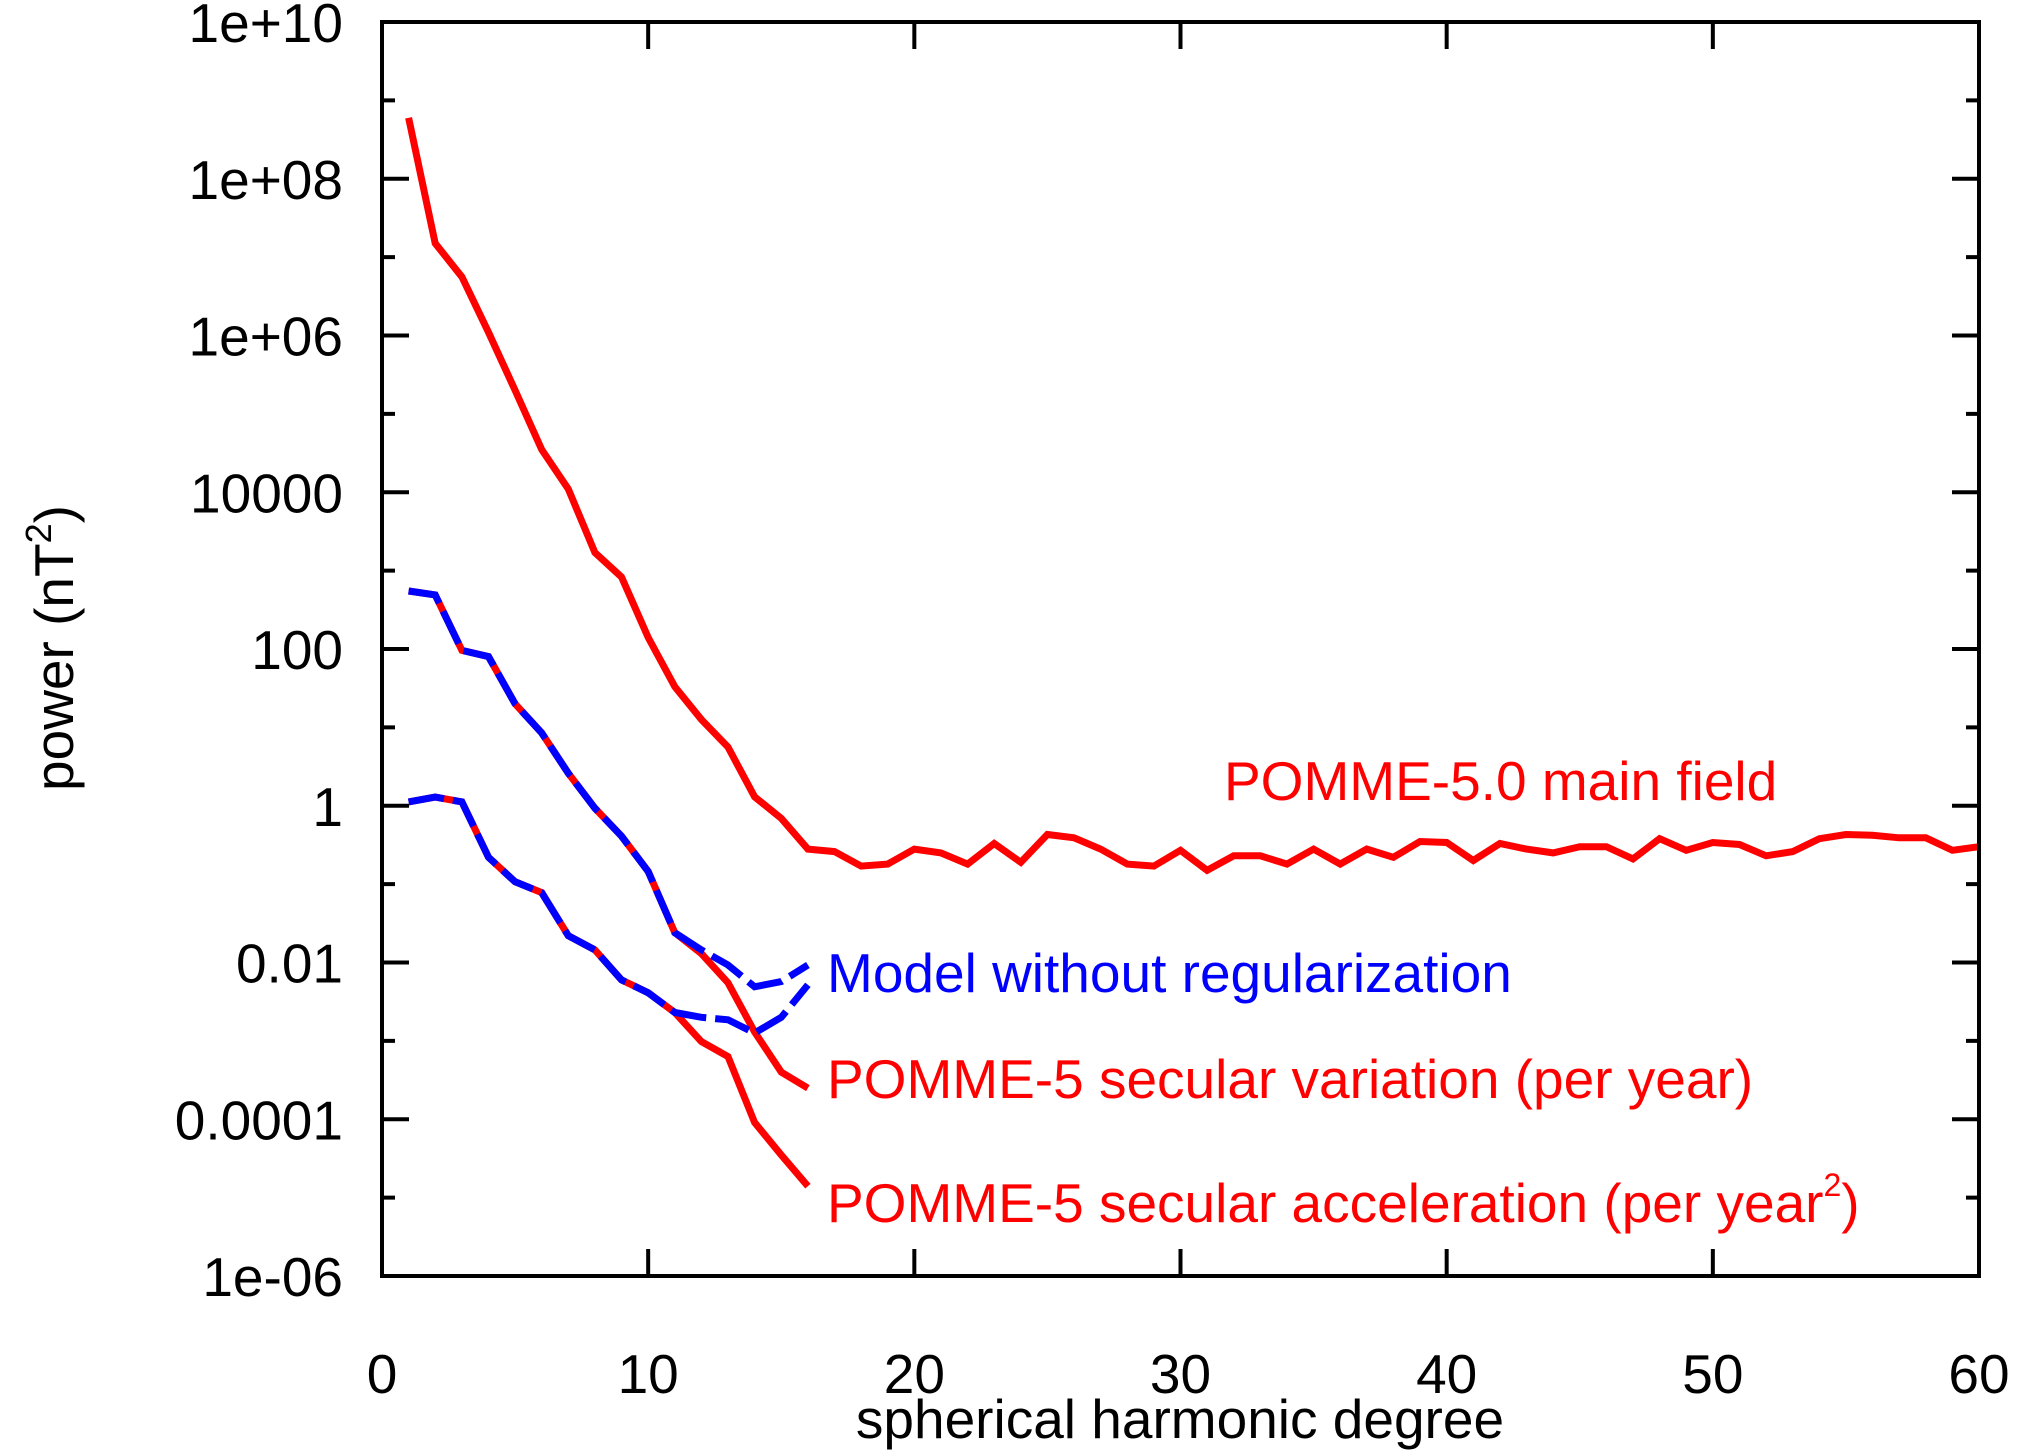 This screenshot has height=1454, width=2017. Describe the element at coordinates (914, 1374) in the screenshot. I see `x-tick-label: 20` at that location.